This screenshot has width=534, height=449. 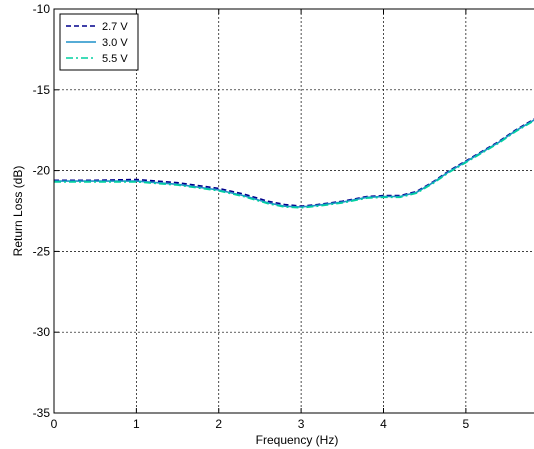 What do you see at coordinates (136, 424) in the screenshot?
I see `x-tick-label: 1` at bounding box center [136, 424].